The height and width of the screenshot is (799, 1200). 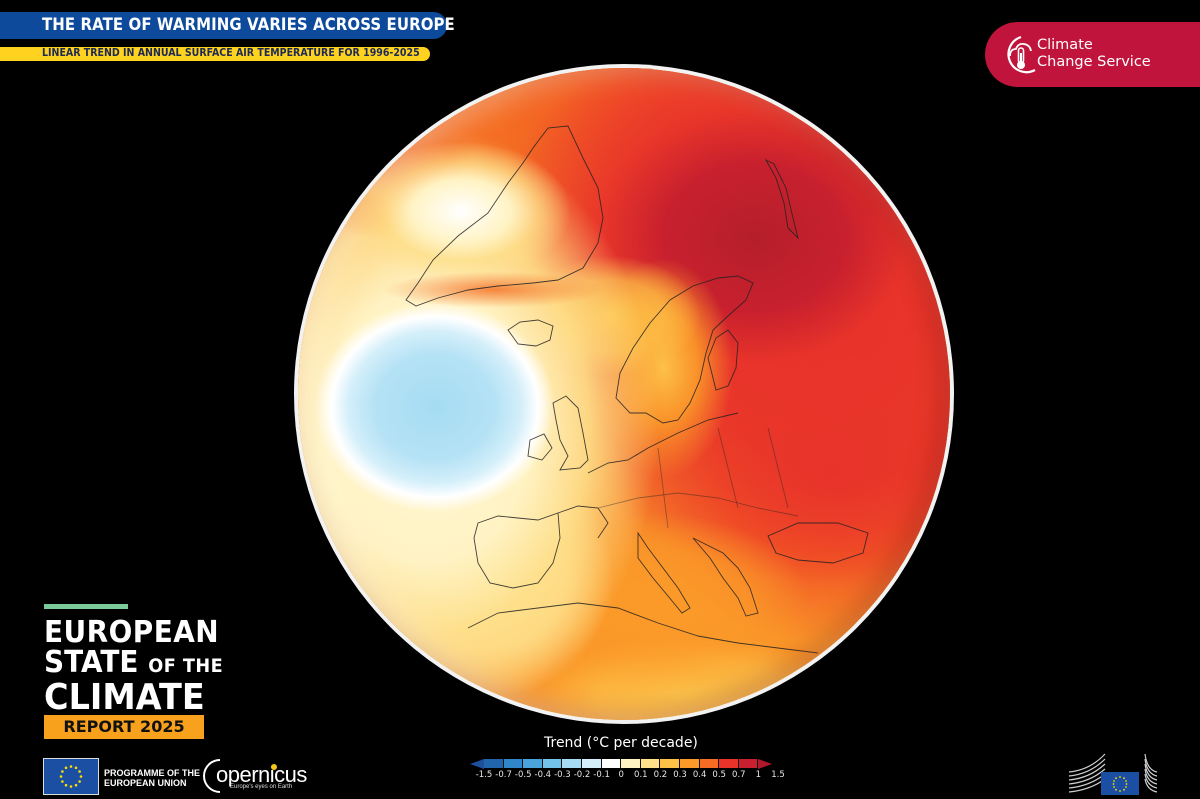 I want to click on legend-title: Trend (°C per decade), so click(x=621, y=743).